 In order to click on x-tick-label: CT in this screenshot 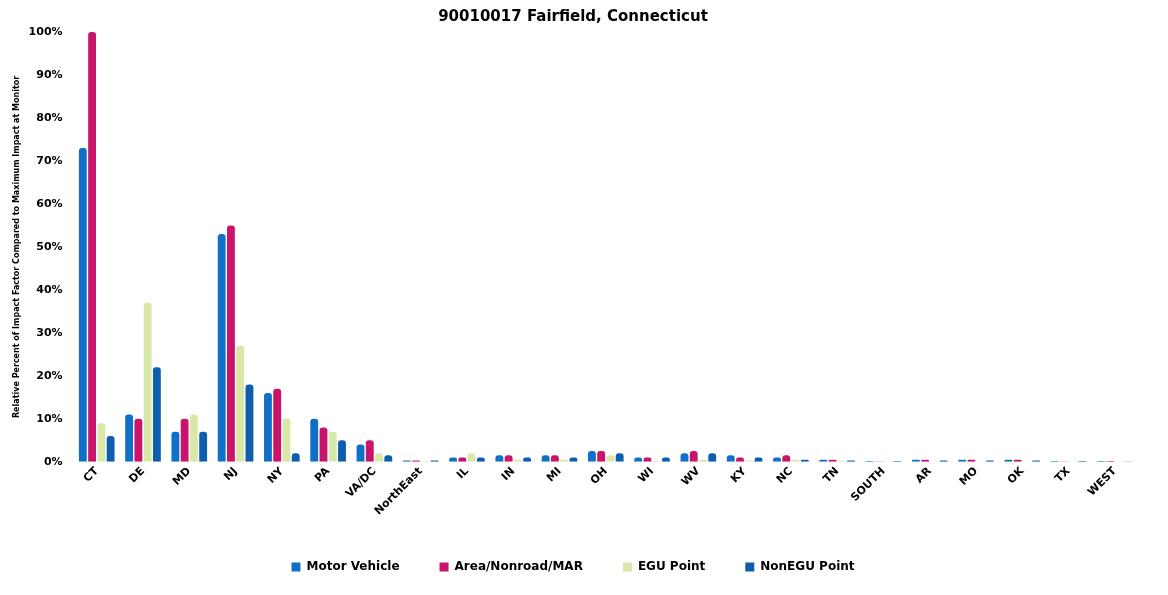, I will do `click(91, 474)`.